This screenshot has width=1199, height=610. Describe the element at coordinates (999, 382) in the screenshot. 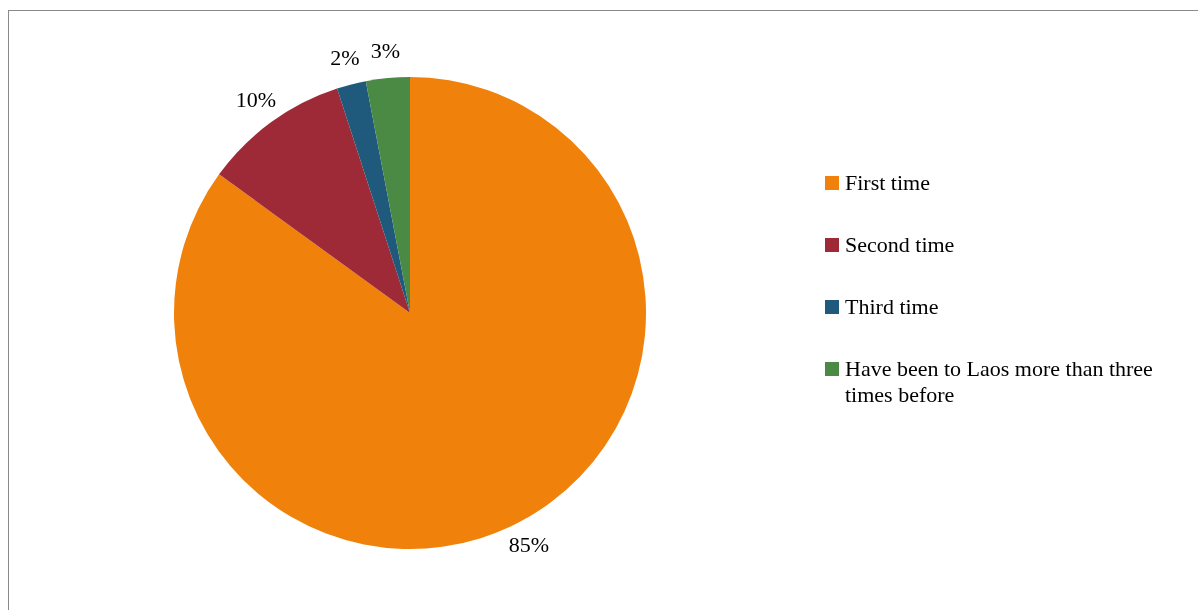

I see `legend-label: Have been to Laos more than three times before` at that location.